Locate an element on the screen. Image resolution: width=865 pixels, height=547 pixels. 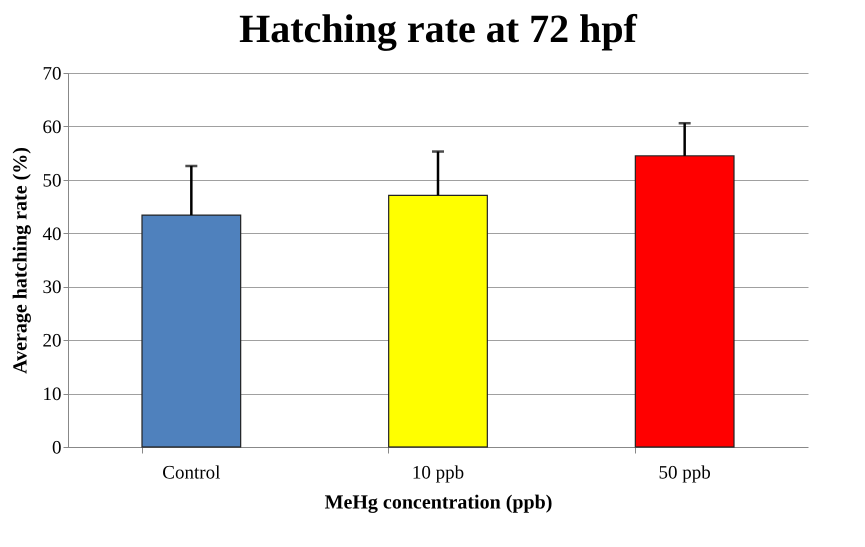
y-tick-label: 70 is located at coordinates (52, 74).